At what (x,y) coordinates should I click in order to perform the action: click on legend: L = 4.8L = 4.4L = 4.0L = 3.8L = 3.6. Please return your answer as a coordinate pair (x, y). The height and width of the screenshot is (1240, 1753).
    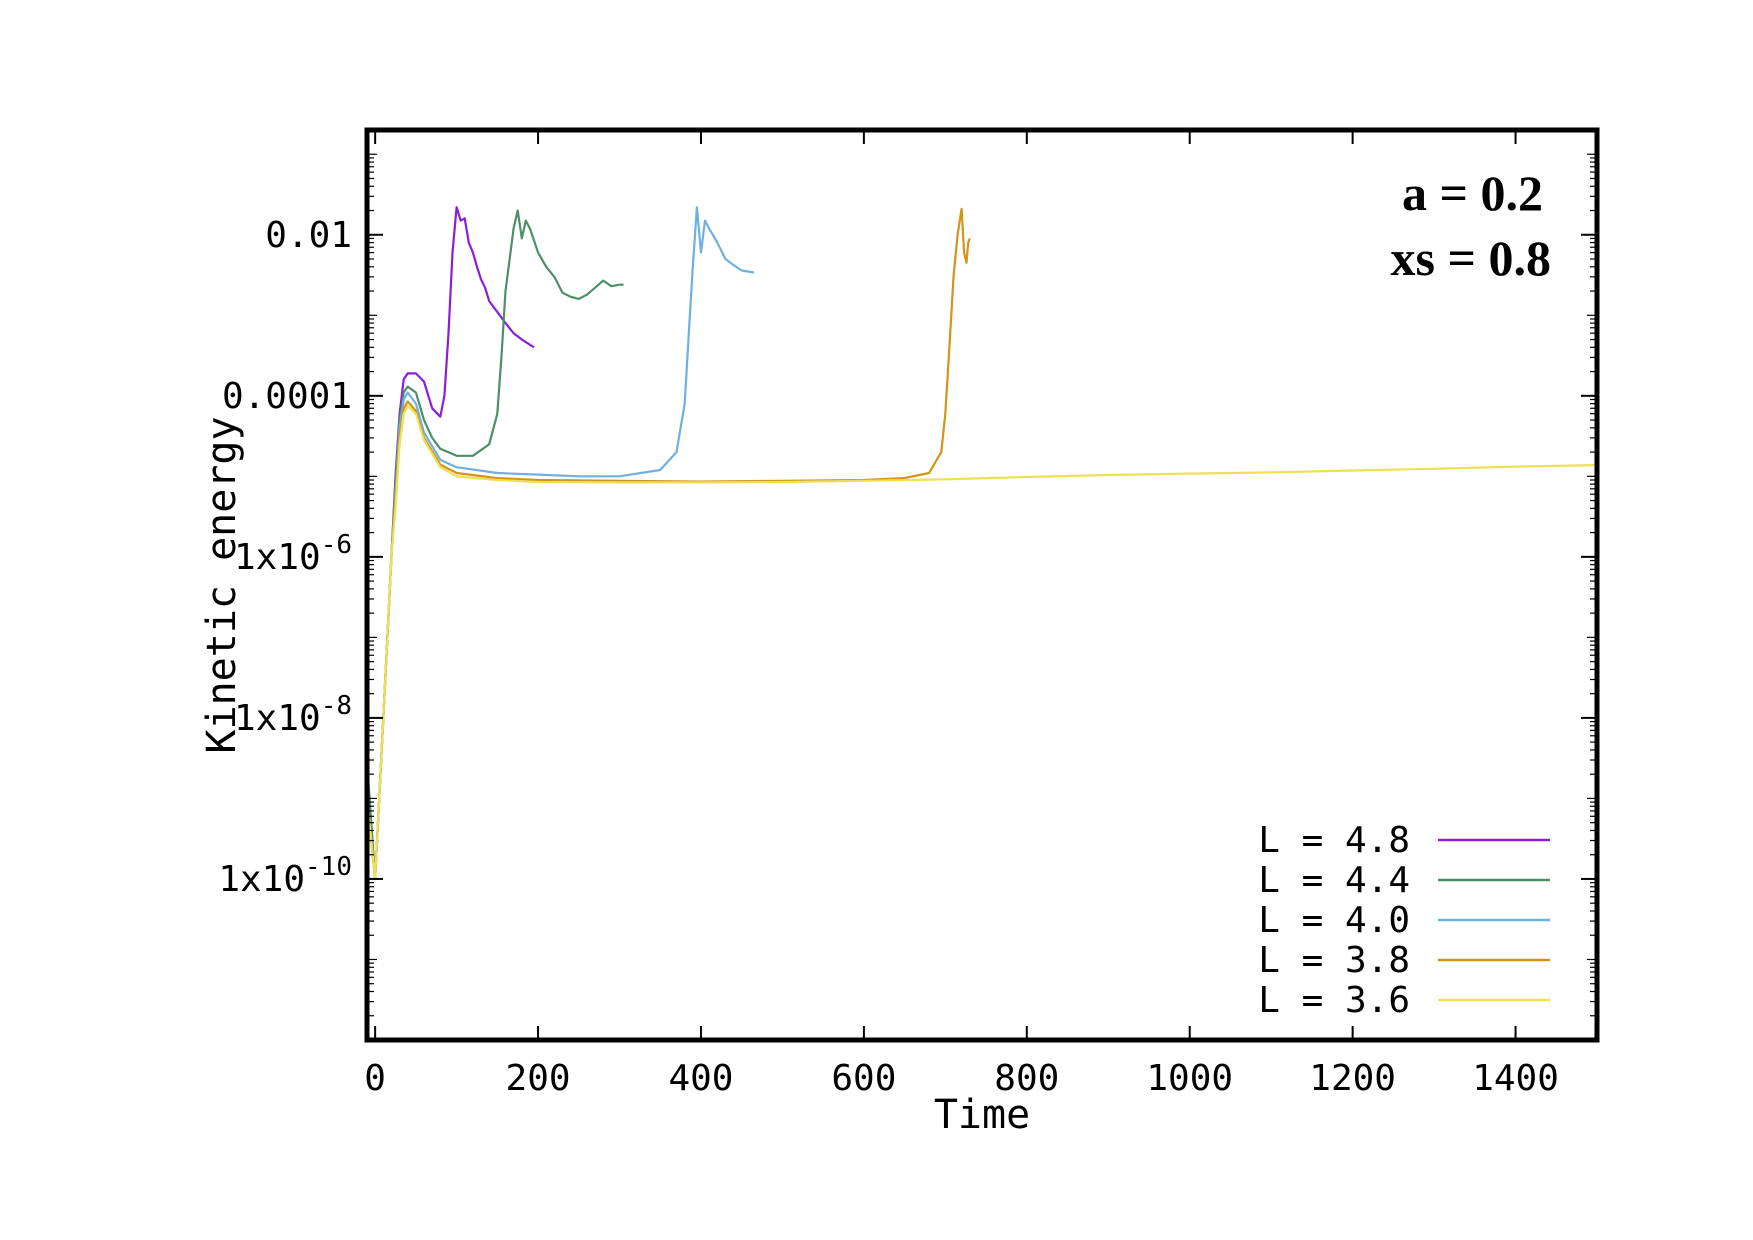
    Looking at the image, I should click on (1404, 920).